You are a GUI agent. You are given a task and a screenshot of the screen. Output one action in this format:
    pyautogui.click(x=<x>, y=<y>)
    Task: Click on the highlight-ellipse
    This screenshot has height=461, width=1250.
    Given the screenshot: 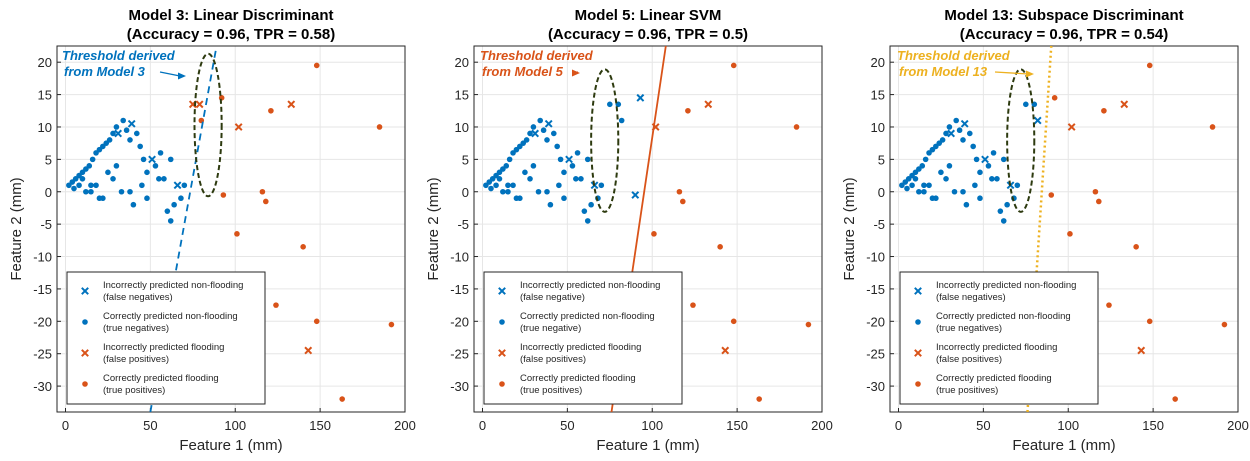 What is the action you would take?
    pyautogui.click(x=605, y=140)
    